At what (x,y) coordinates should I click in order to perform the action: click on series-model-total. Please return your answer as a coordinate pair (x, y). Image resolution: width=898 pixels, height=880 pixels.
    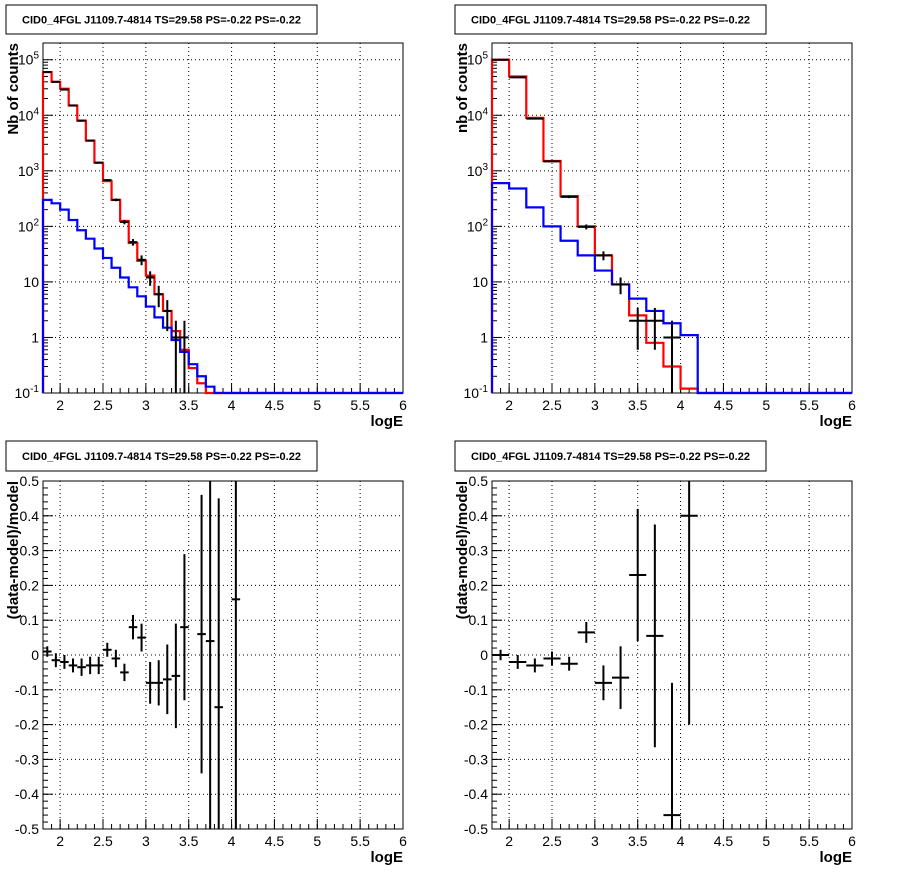
    Looking at the image, I should click on (222, 232).